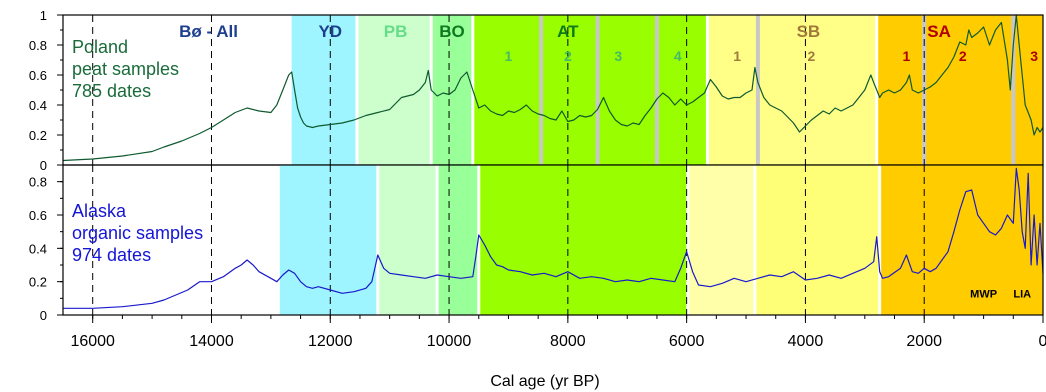 Image resolution: width=1046 pixels, height=392 pixels. I want to click on y-tick-label-poland-4: 0.8, so click(38, 45).